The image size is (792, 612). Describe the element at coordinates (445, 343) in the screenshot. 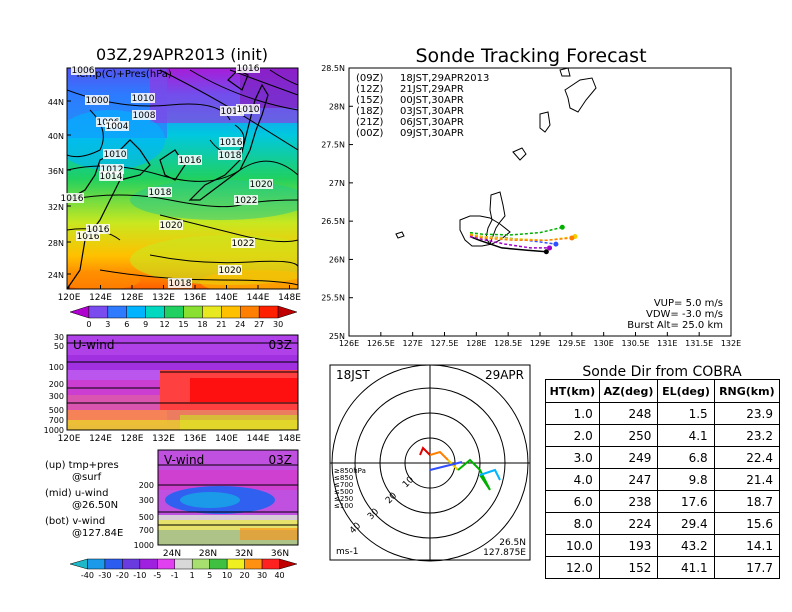

I see `lon-tick-label: 127.5E` at that location.